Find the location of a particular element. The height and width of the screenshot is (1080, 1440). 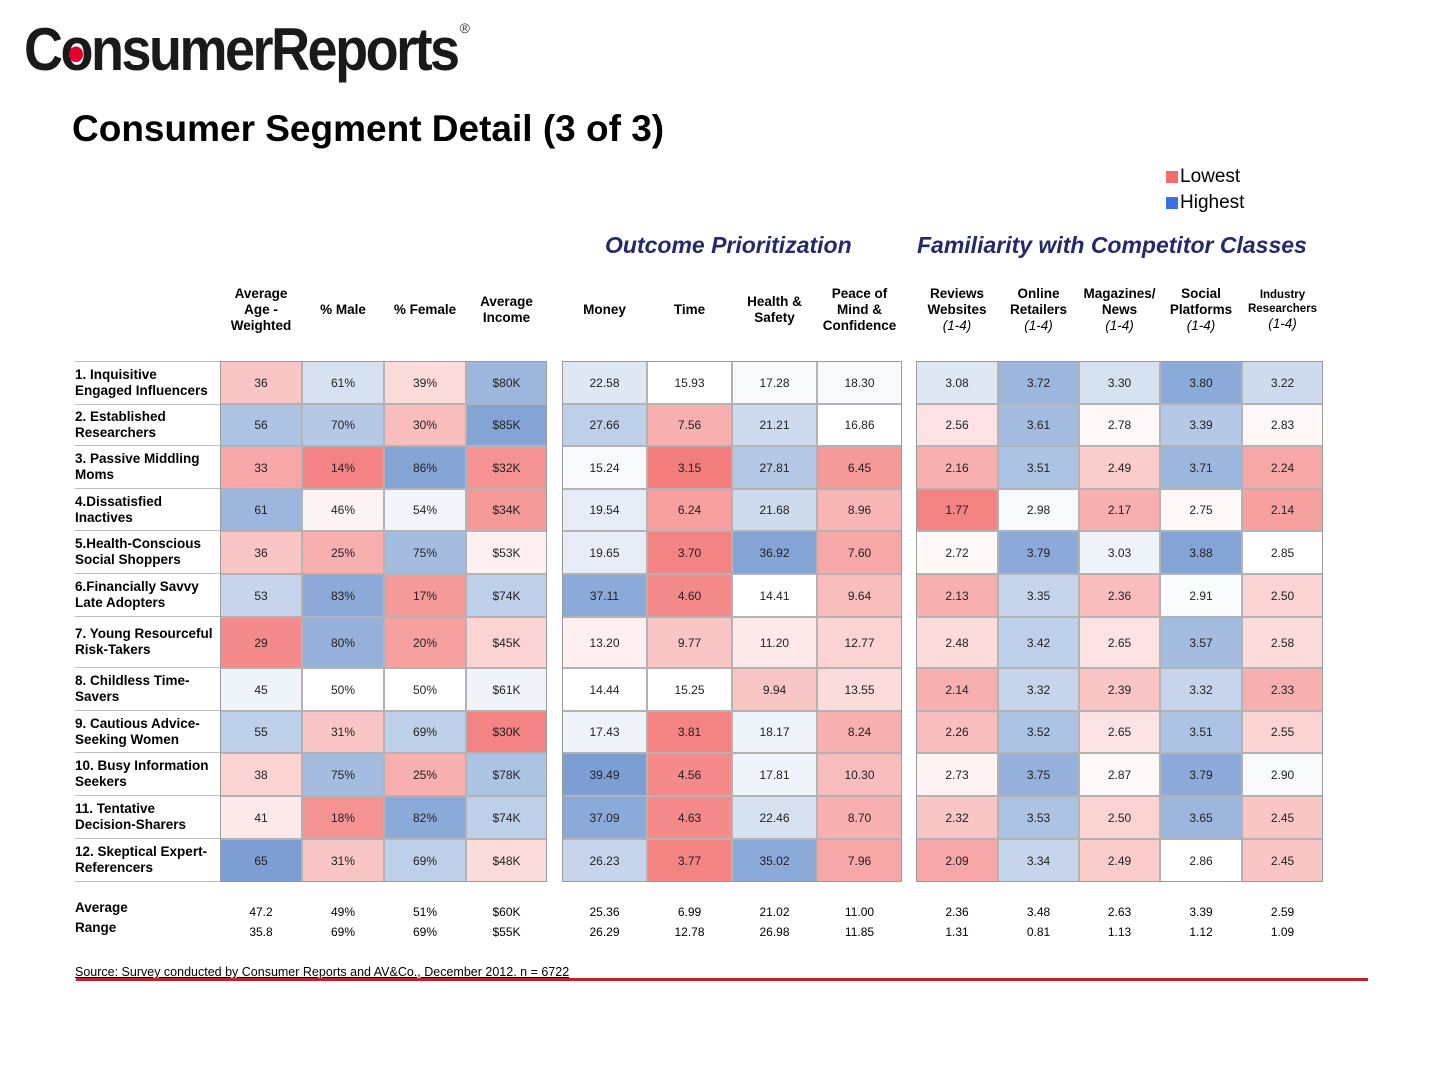

col-header-label: Social Platforms is located at coordinates (1201, 301).